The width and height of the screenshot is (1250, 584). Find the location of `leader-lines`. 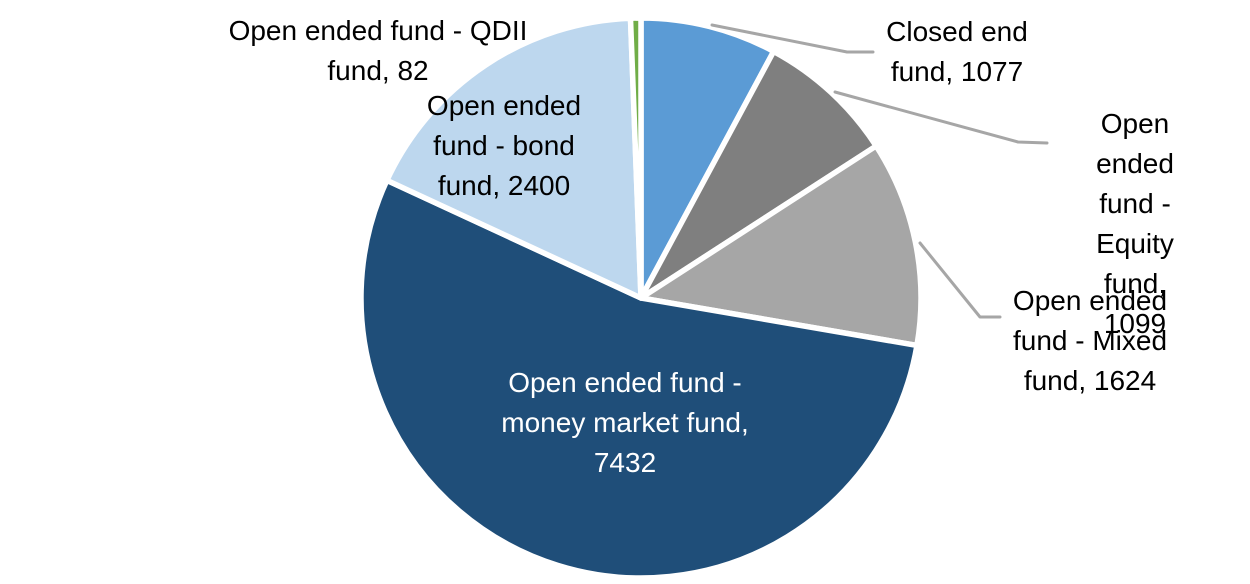

leader-lines is located at coordinates (879, 171).